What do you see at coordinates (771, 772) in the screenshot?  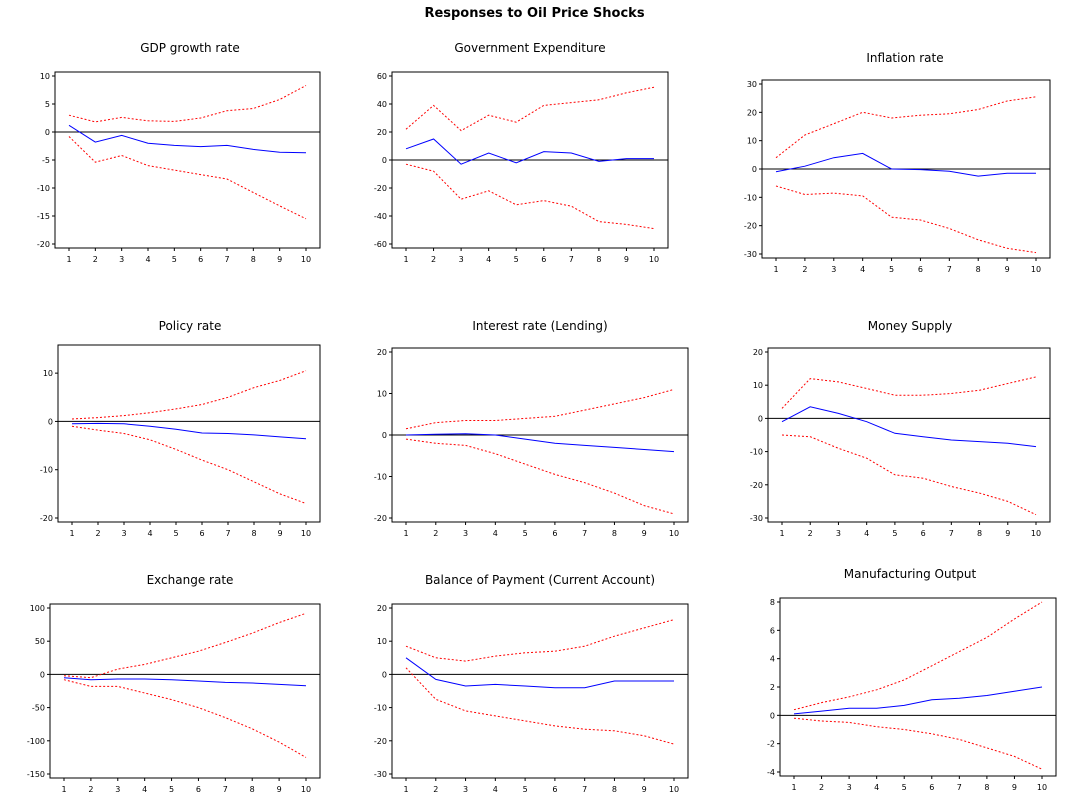 I see `y-tick-label: -4` at bounding box center [771, 772].